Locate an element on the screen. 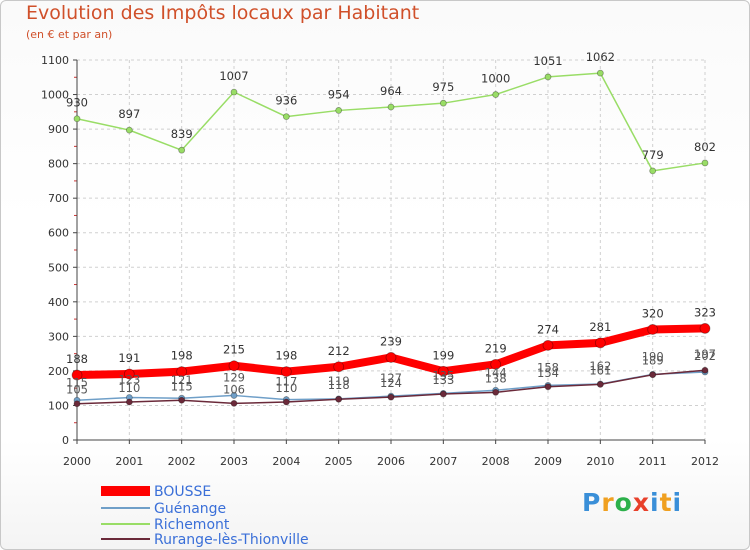  data-label: 189 is located at coordinates (653, 361).